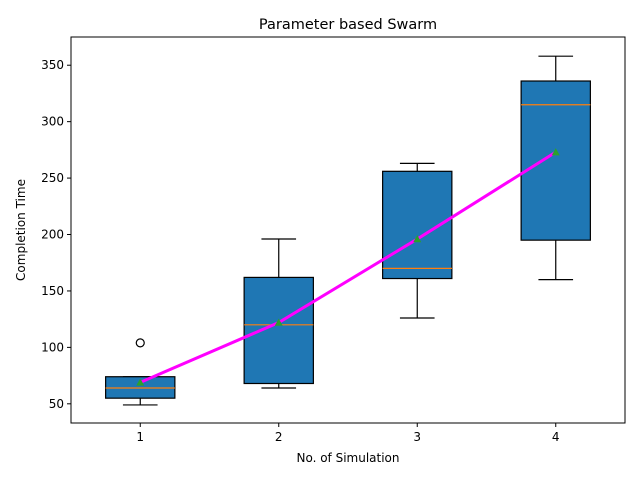 The image size is (640, 480). I want to click on y-tick-label: 200, so click(52, 235).